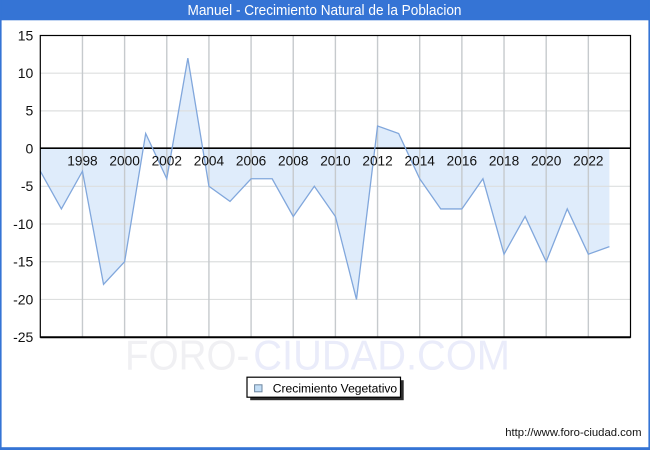 The image size is (650, 450). I want to click on svg-text: 1998, so click(82, 161).